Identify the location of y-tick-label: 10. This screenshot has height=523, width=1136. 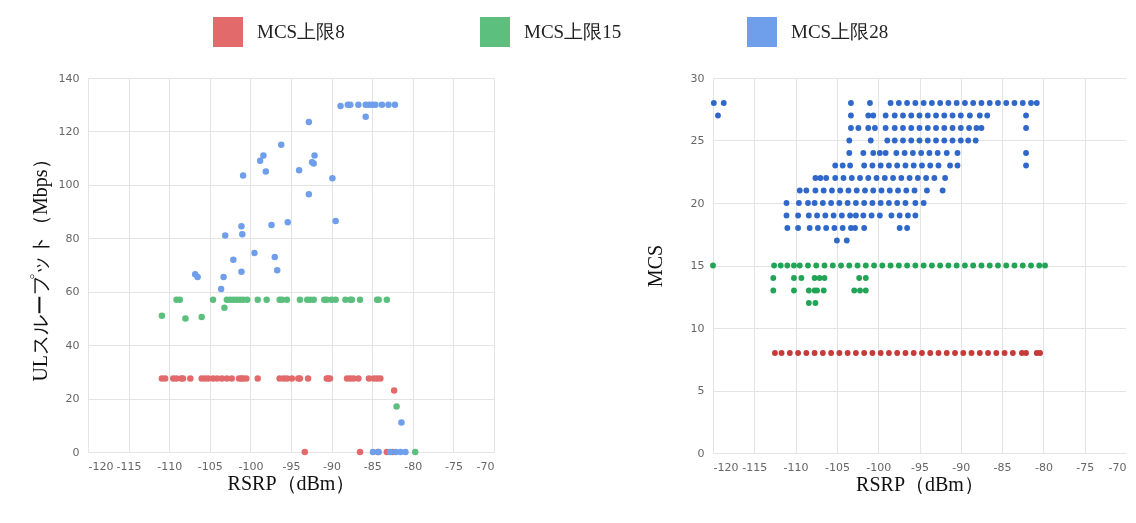
(697, 328).